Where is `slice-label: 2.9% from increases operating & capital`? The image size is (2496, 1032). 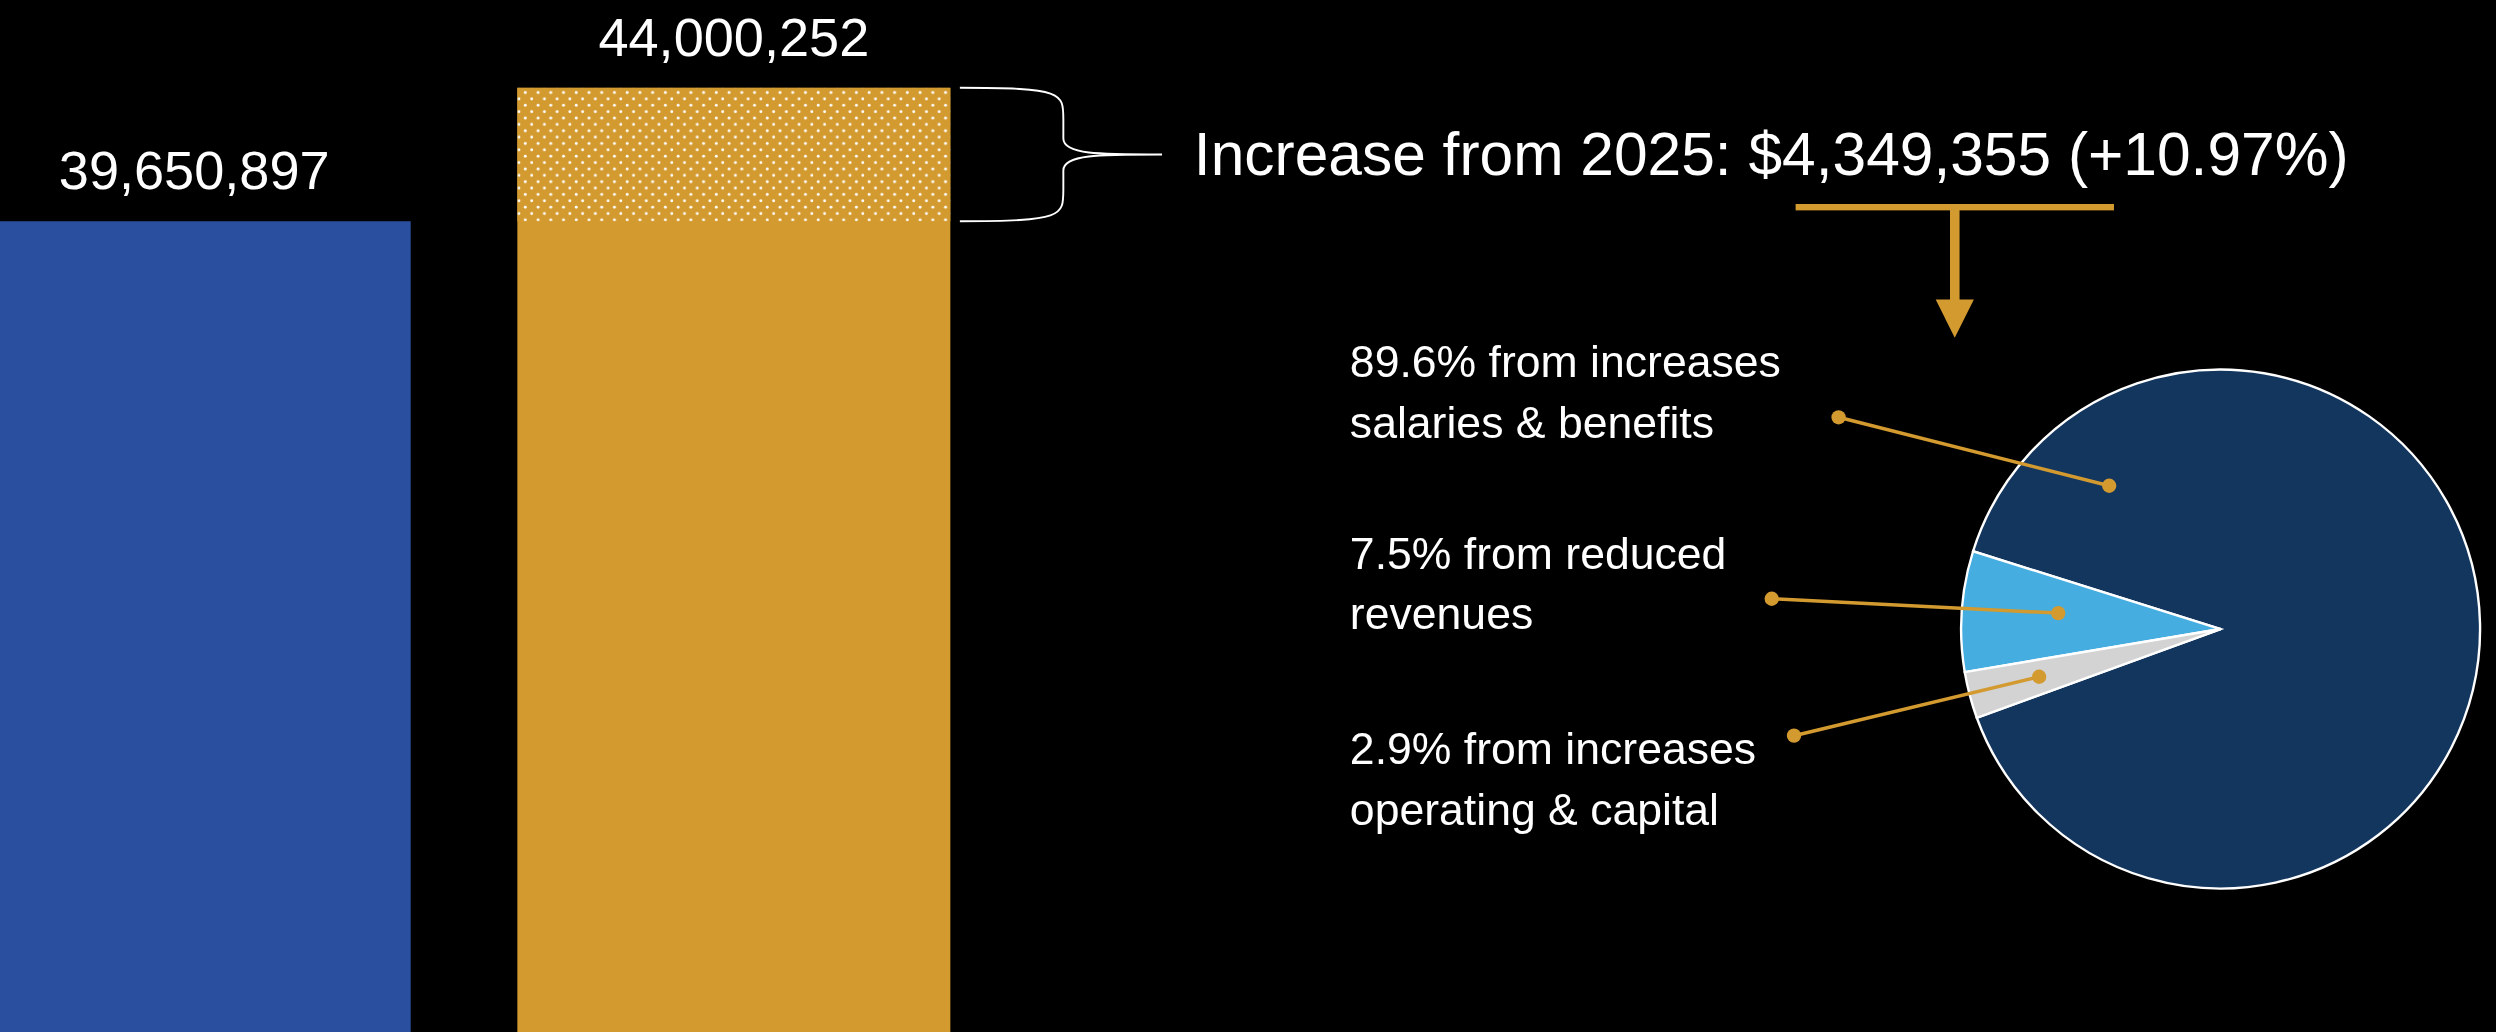
slice-label: 2.9% from increases operating & capital is located at coordinates (1553, 779).